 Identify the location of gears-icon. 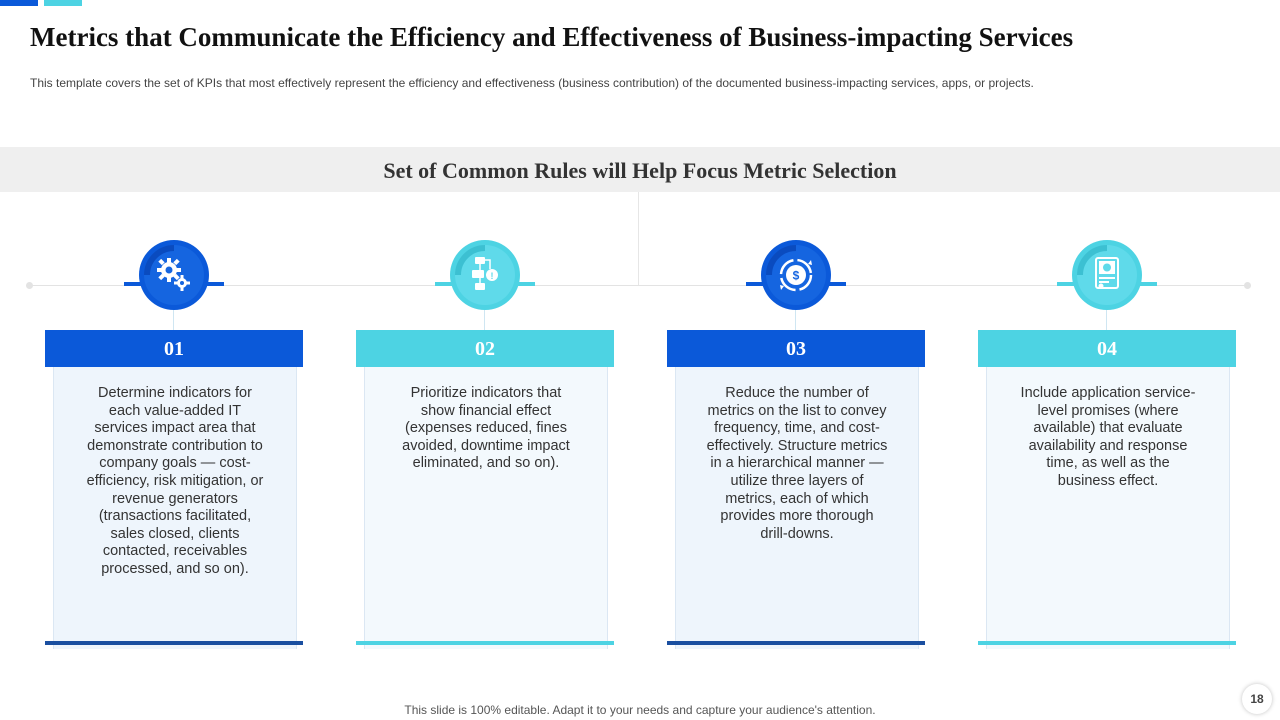
(174, 275).